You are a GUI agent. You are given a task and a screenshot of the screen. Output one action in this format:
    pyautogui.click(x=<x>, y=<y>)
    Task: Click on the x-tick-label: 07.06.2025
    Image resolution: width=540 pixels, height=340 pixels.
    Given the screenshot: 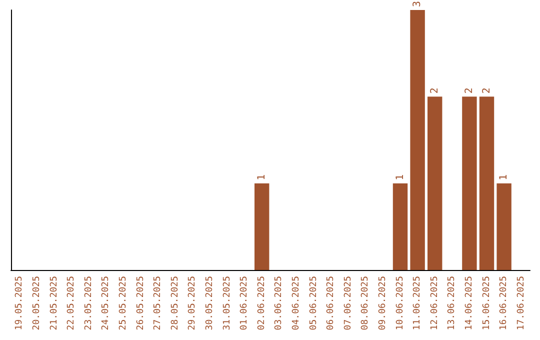 What is the action you would take?
    pyautogui.click(x=348, y=303)
    